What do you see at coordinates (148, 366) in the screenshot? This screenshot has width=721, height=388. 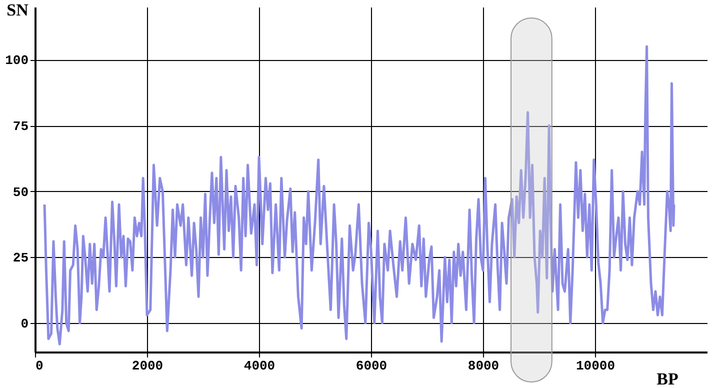 I see `x-tick-label: 2000` at bounding box center [148, 366].